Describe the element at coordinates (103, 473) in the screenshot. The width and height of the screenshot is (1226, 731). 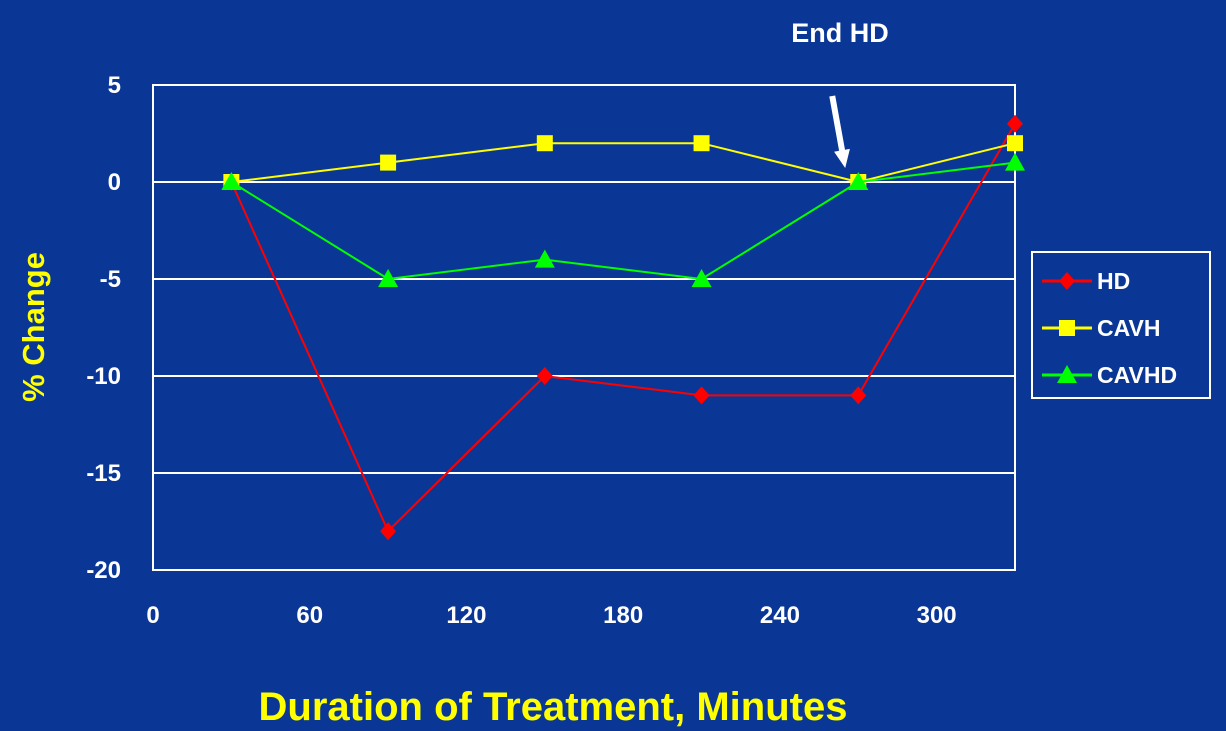
I see `y-tick-label: -15` at that location.